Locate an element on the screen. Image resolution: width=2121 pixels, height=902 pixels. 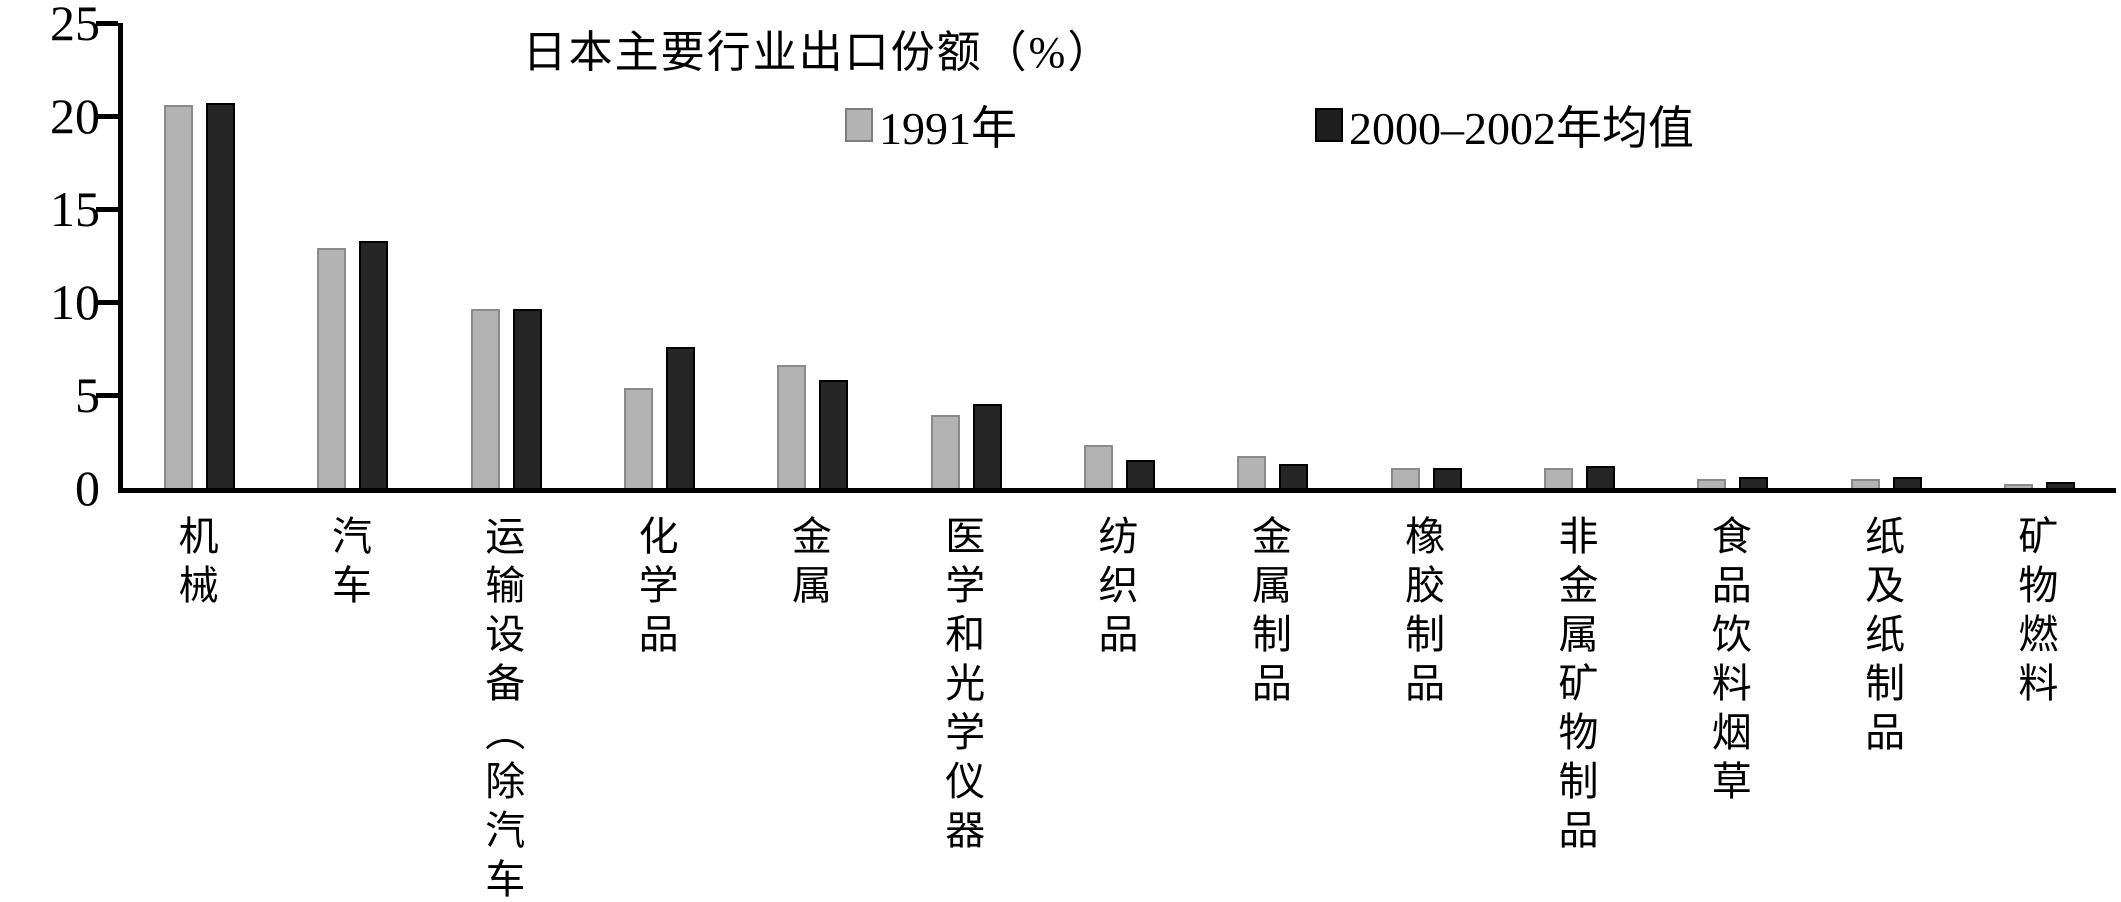
category-cell-2: 汽车 is located at coordinates (347, 708).